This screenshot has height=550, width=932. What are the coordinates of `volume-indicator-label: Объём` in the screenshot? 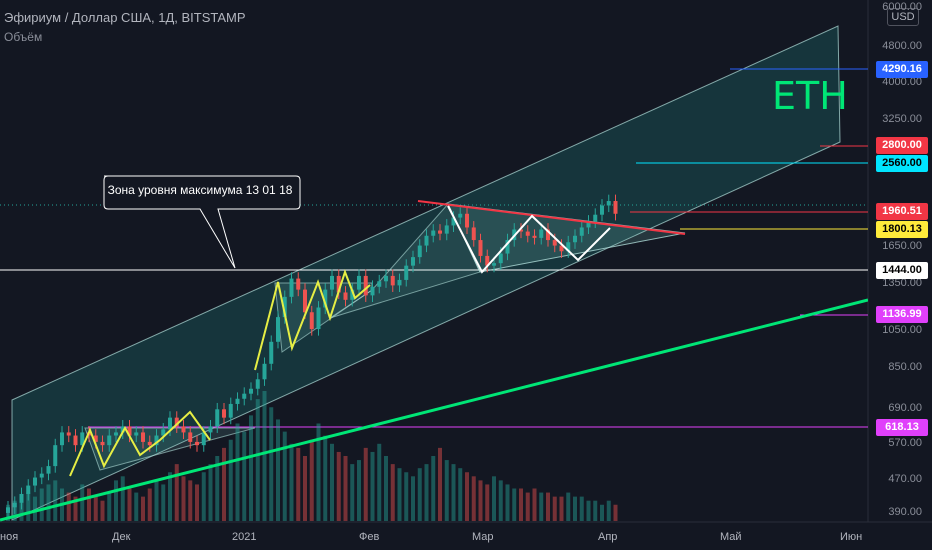 It's located at (23, 37).